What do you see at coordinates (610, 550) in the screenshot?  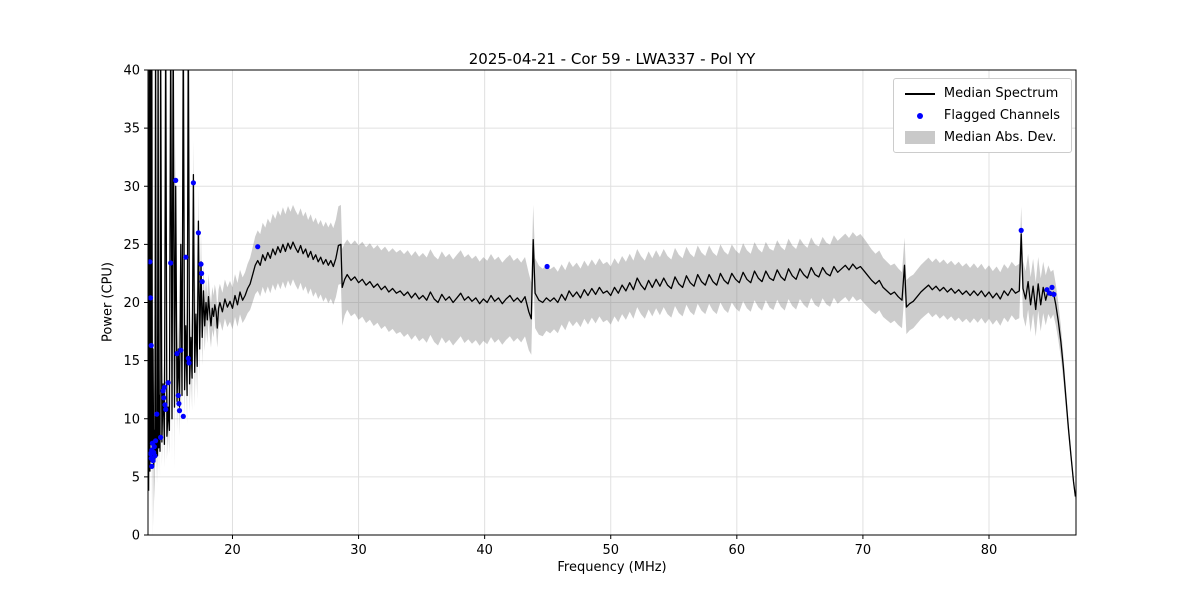 I see `x-tick-label: 50` at bounding box center [610, 550].